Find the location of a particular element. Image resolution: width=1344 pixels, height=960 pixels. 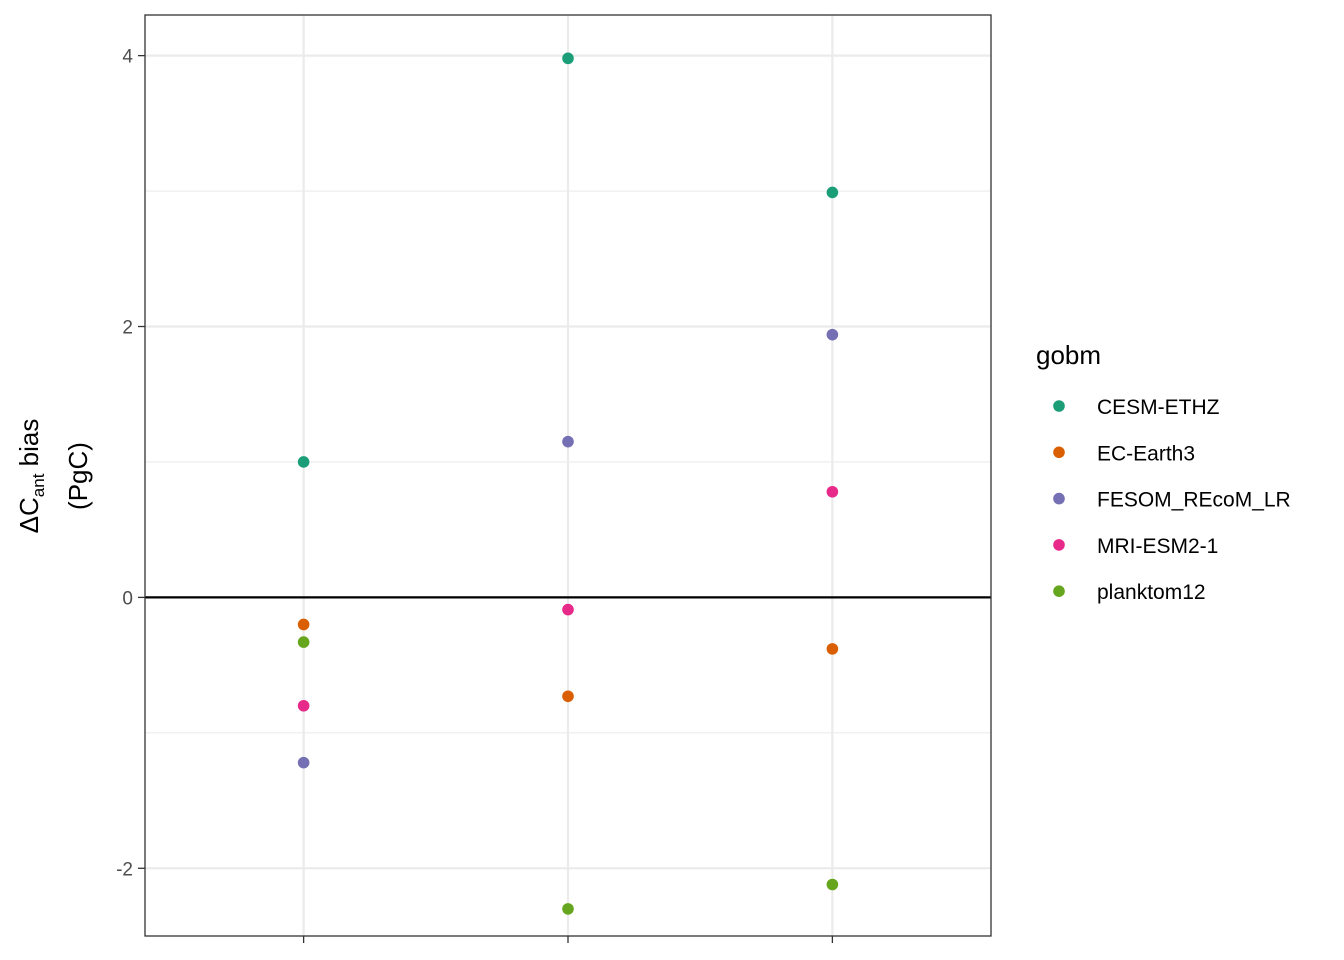

legend-label: planktom12 is located at coordinates (1151, 592).